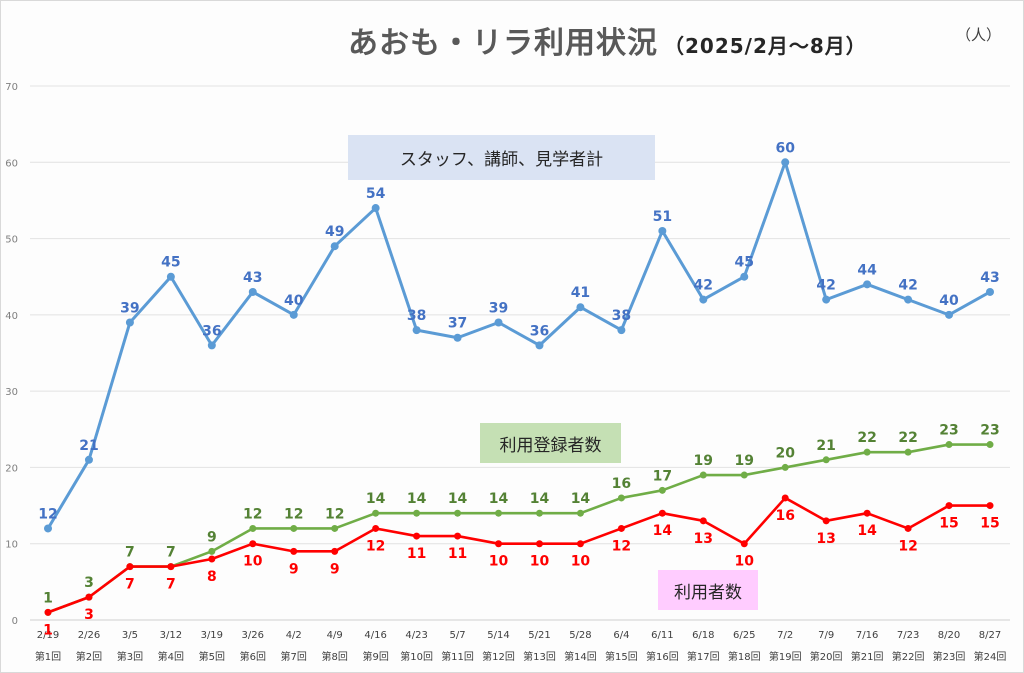 The width and height of the screenshot is (1024, 673). I want to click on data-label: 20, so click(785, 453).